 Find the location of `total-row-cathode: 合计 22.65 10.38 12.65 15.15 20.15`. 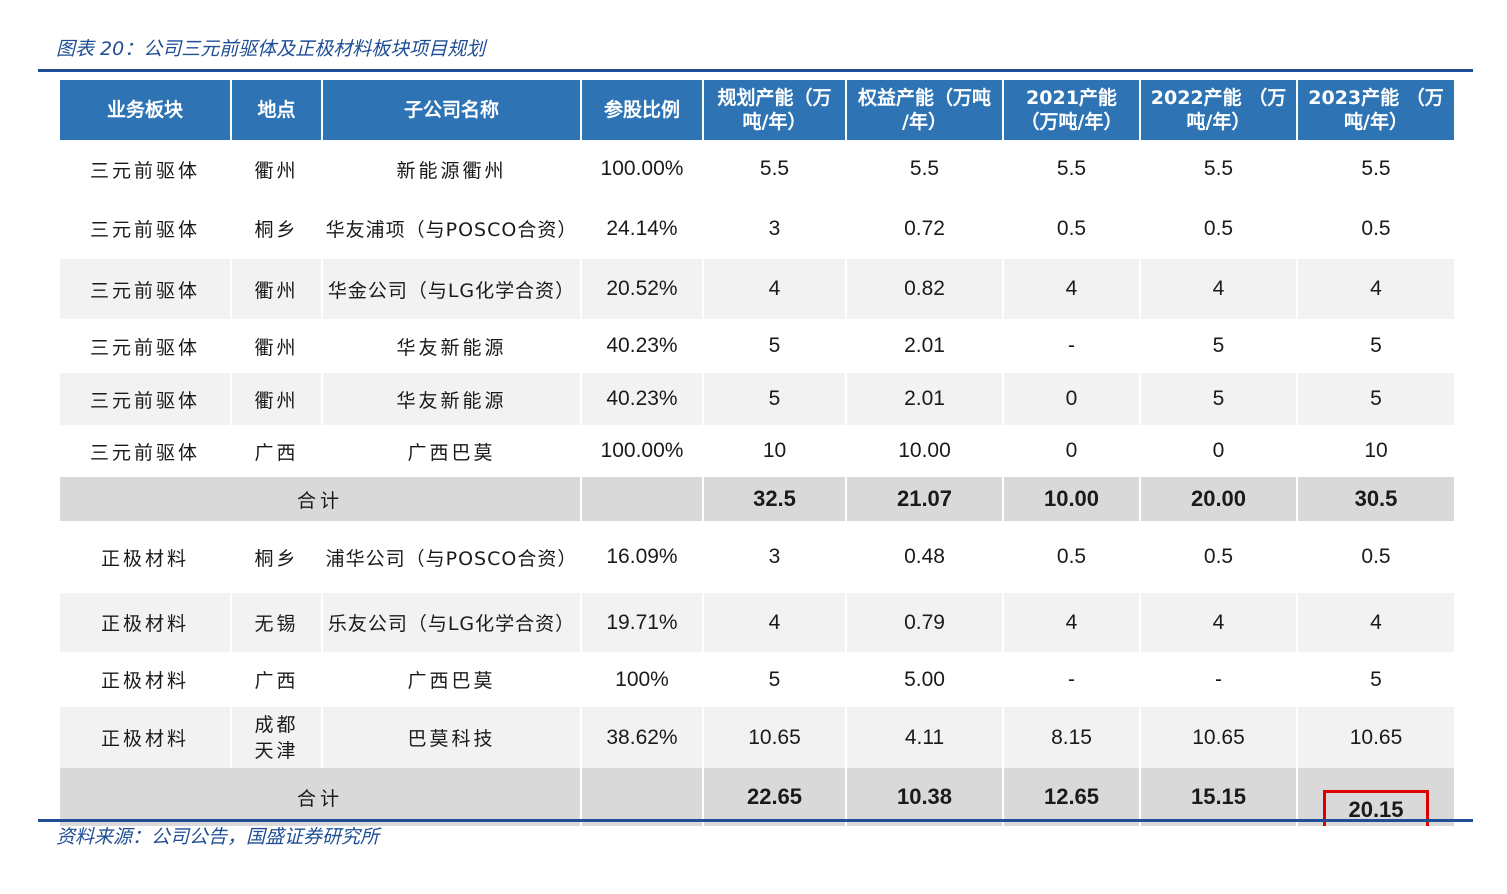

total-row-cathode: 合计 22.65 10.38 12.65 15.15 20.15 is located at coordinates (757, 797).